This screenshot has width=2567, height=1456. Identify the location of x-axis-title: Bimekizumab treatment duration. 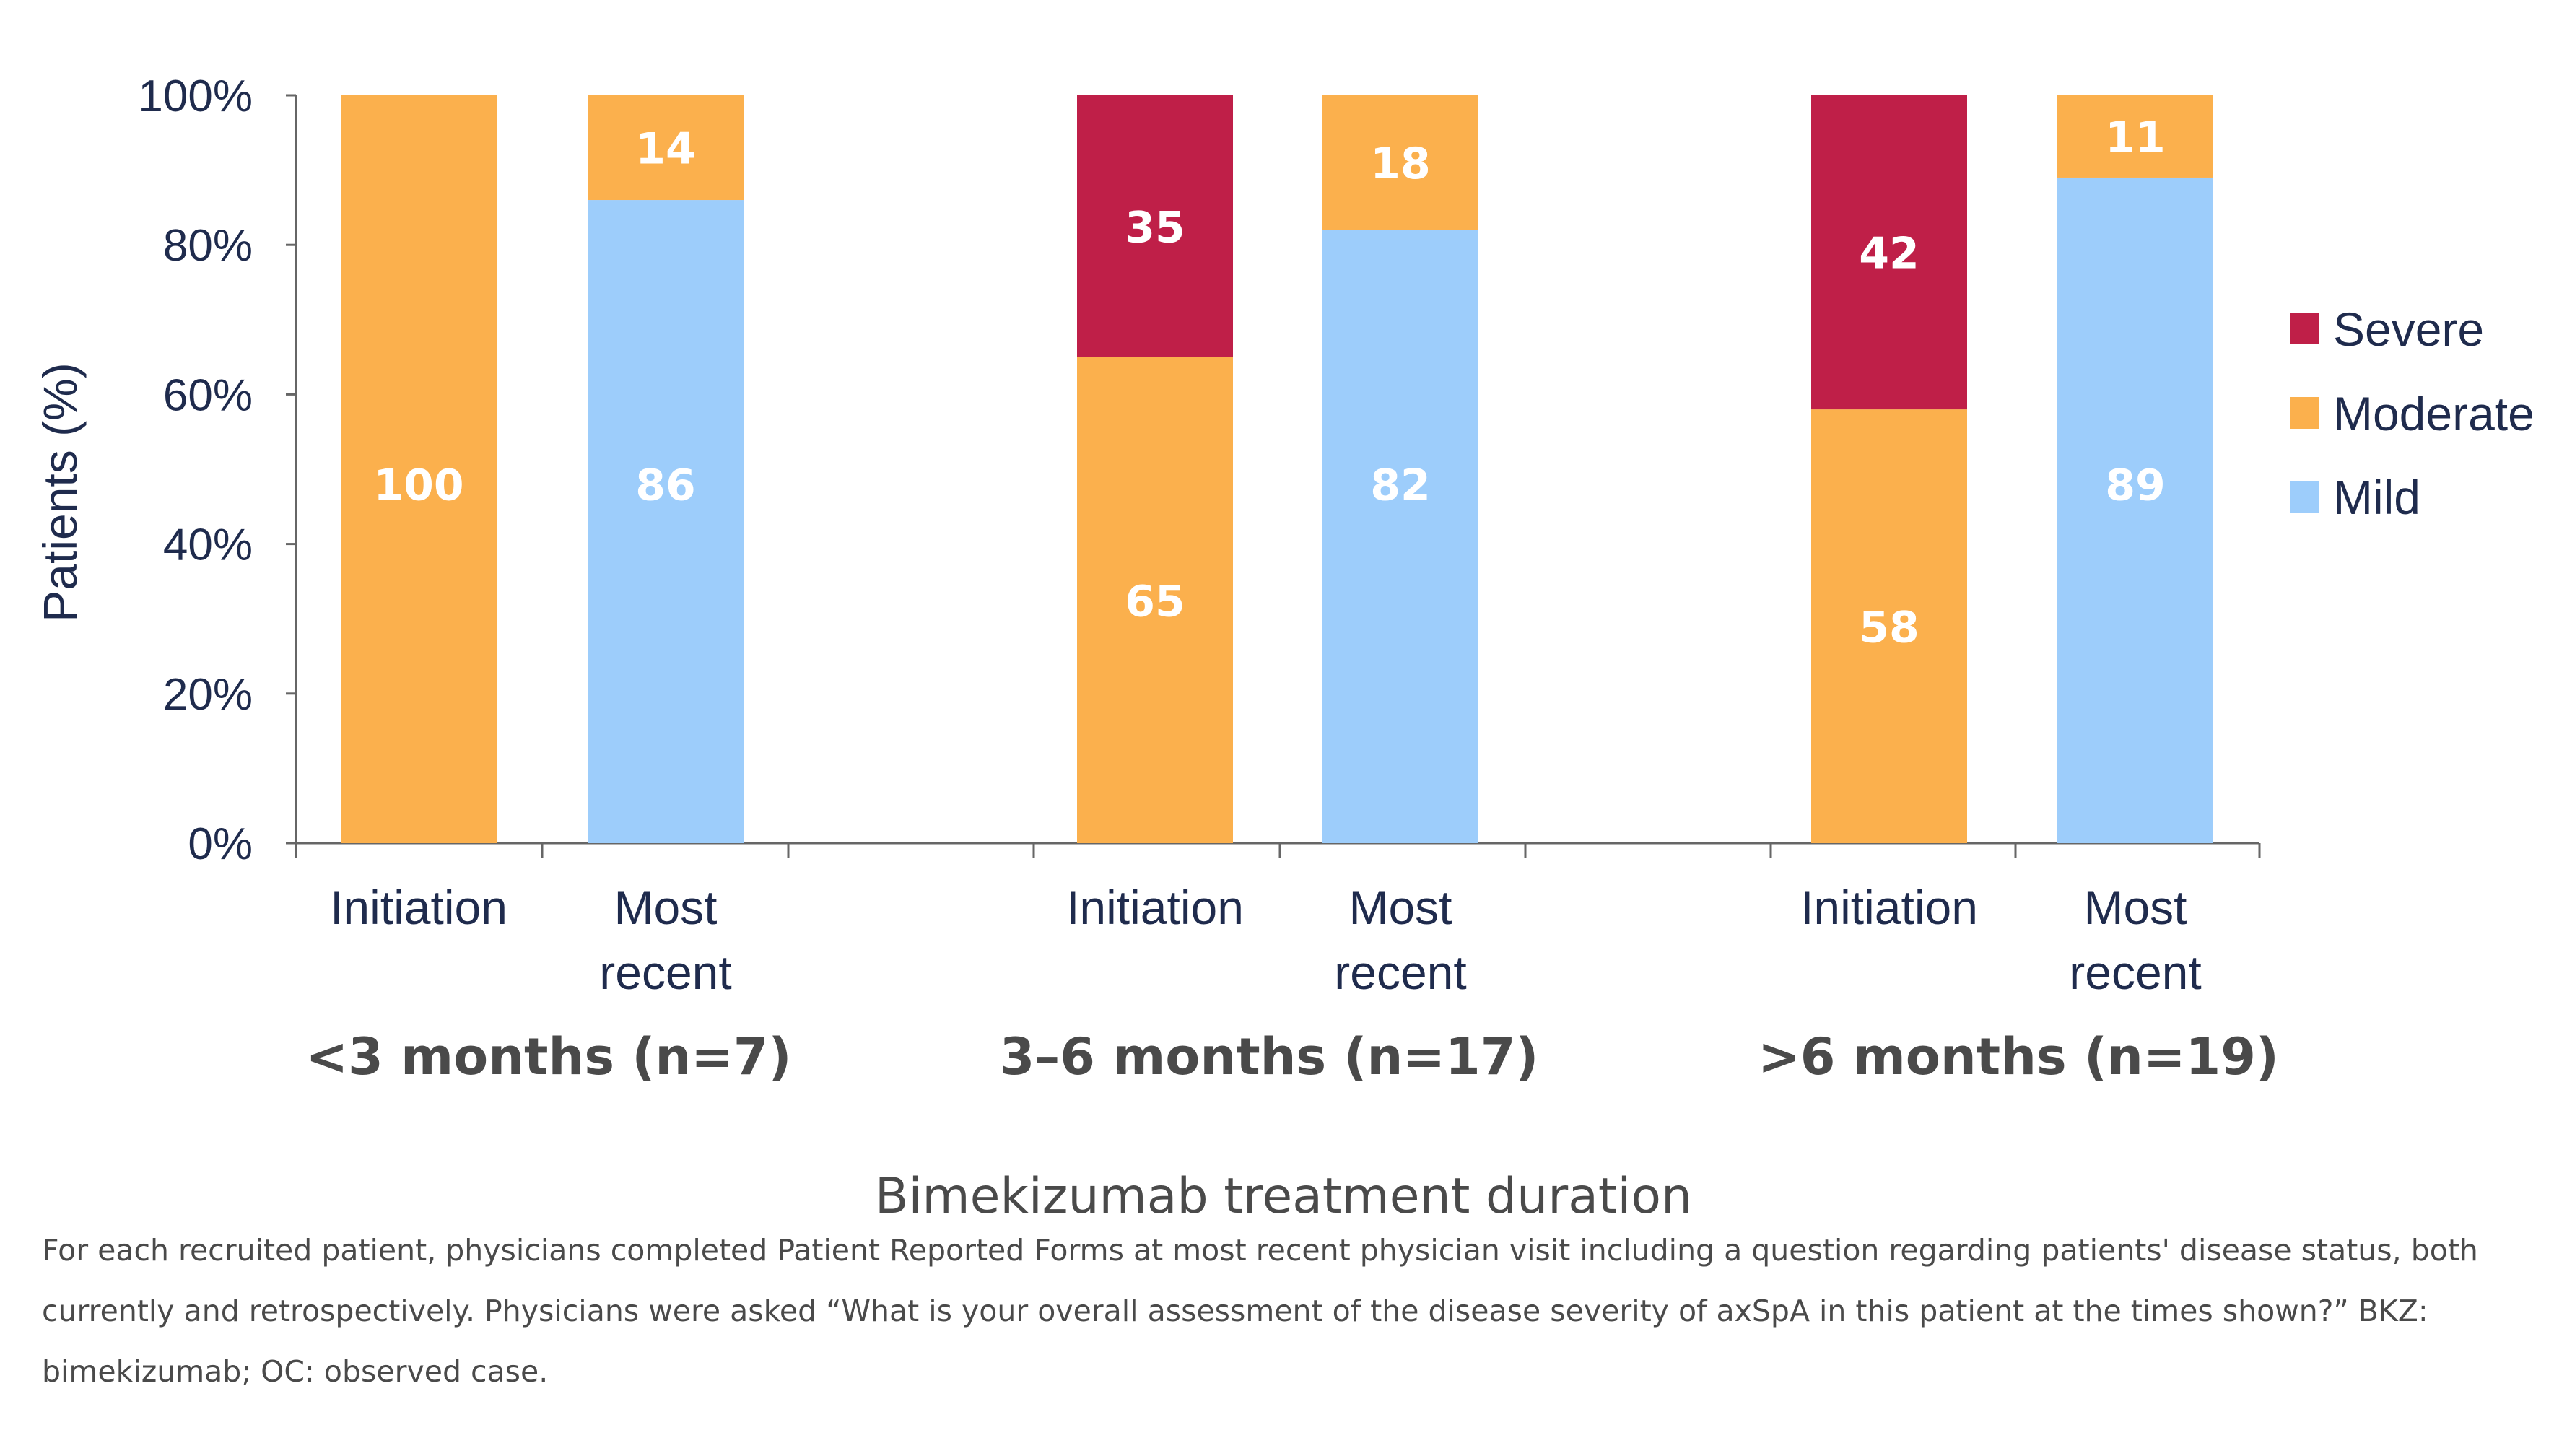
(1283, 1196).